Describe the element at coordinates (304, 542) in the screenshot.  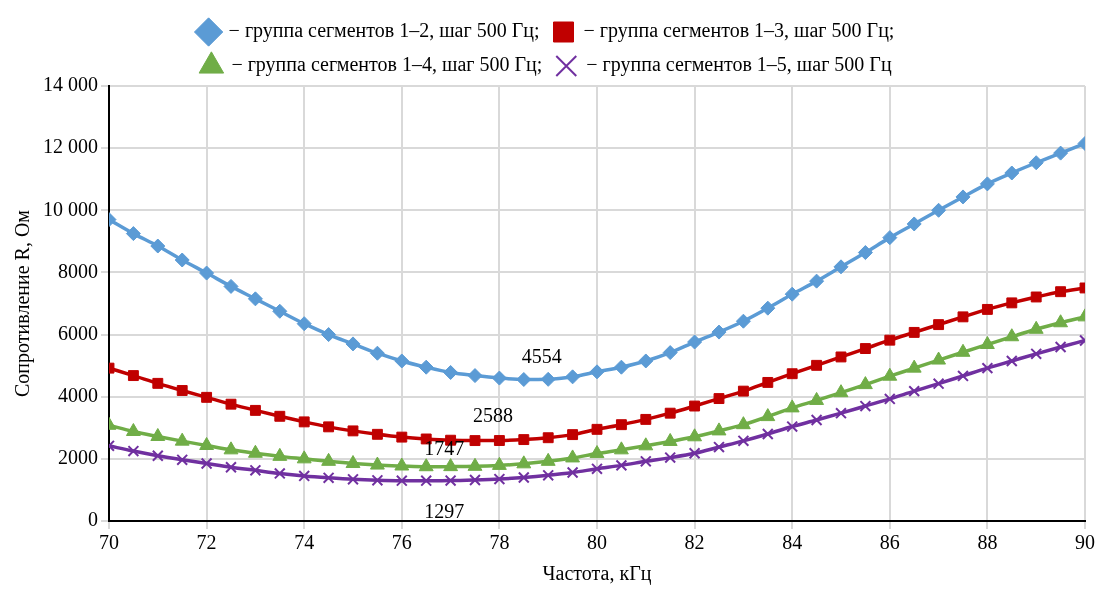
I see `x-tick-label: 74` at that location.